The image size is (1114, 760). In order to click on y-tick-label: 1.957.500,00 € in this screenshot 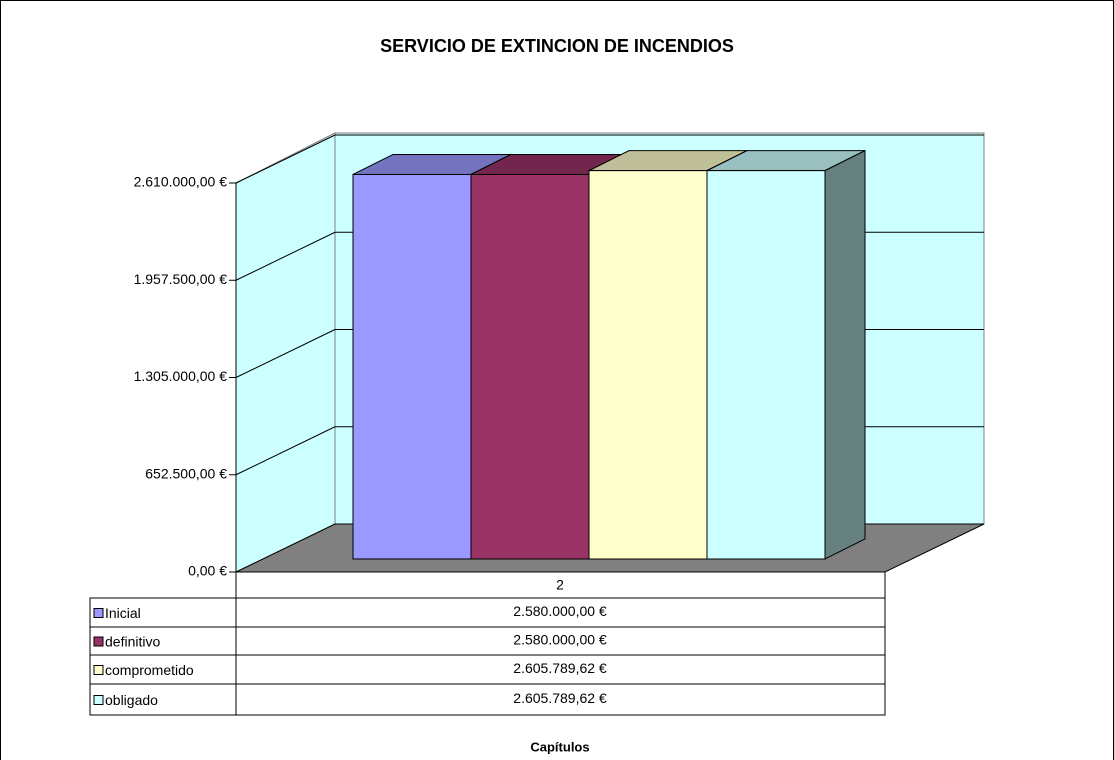, I will do `click(181, 279)`.